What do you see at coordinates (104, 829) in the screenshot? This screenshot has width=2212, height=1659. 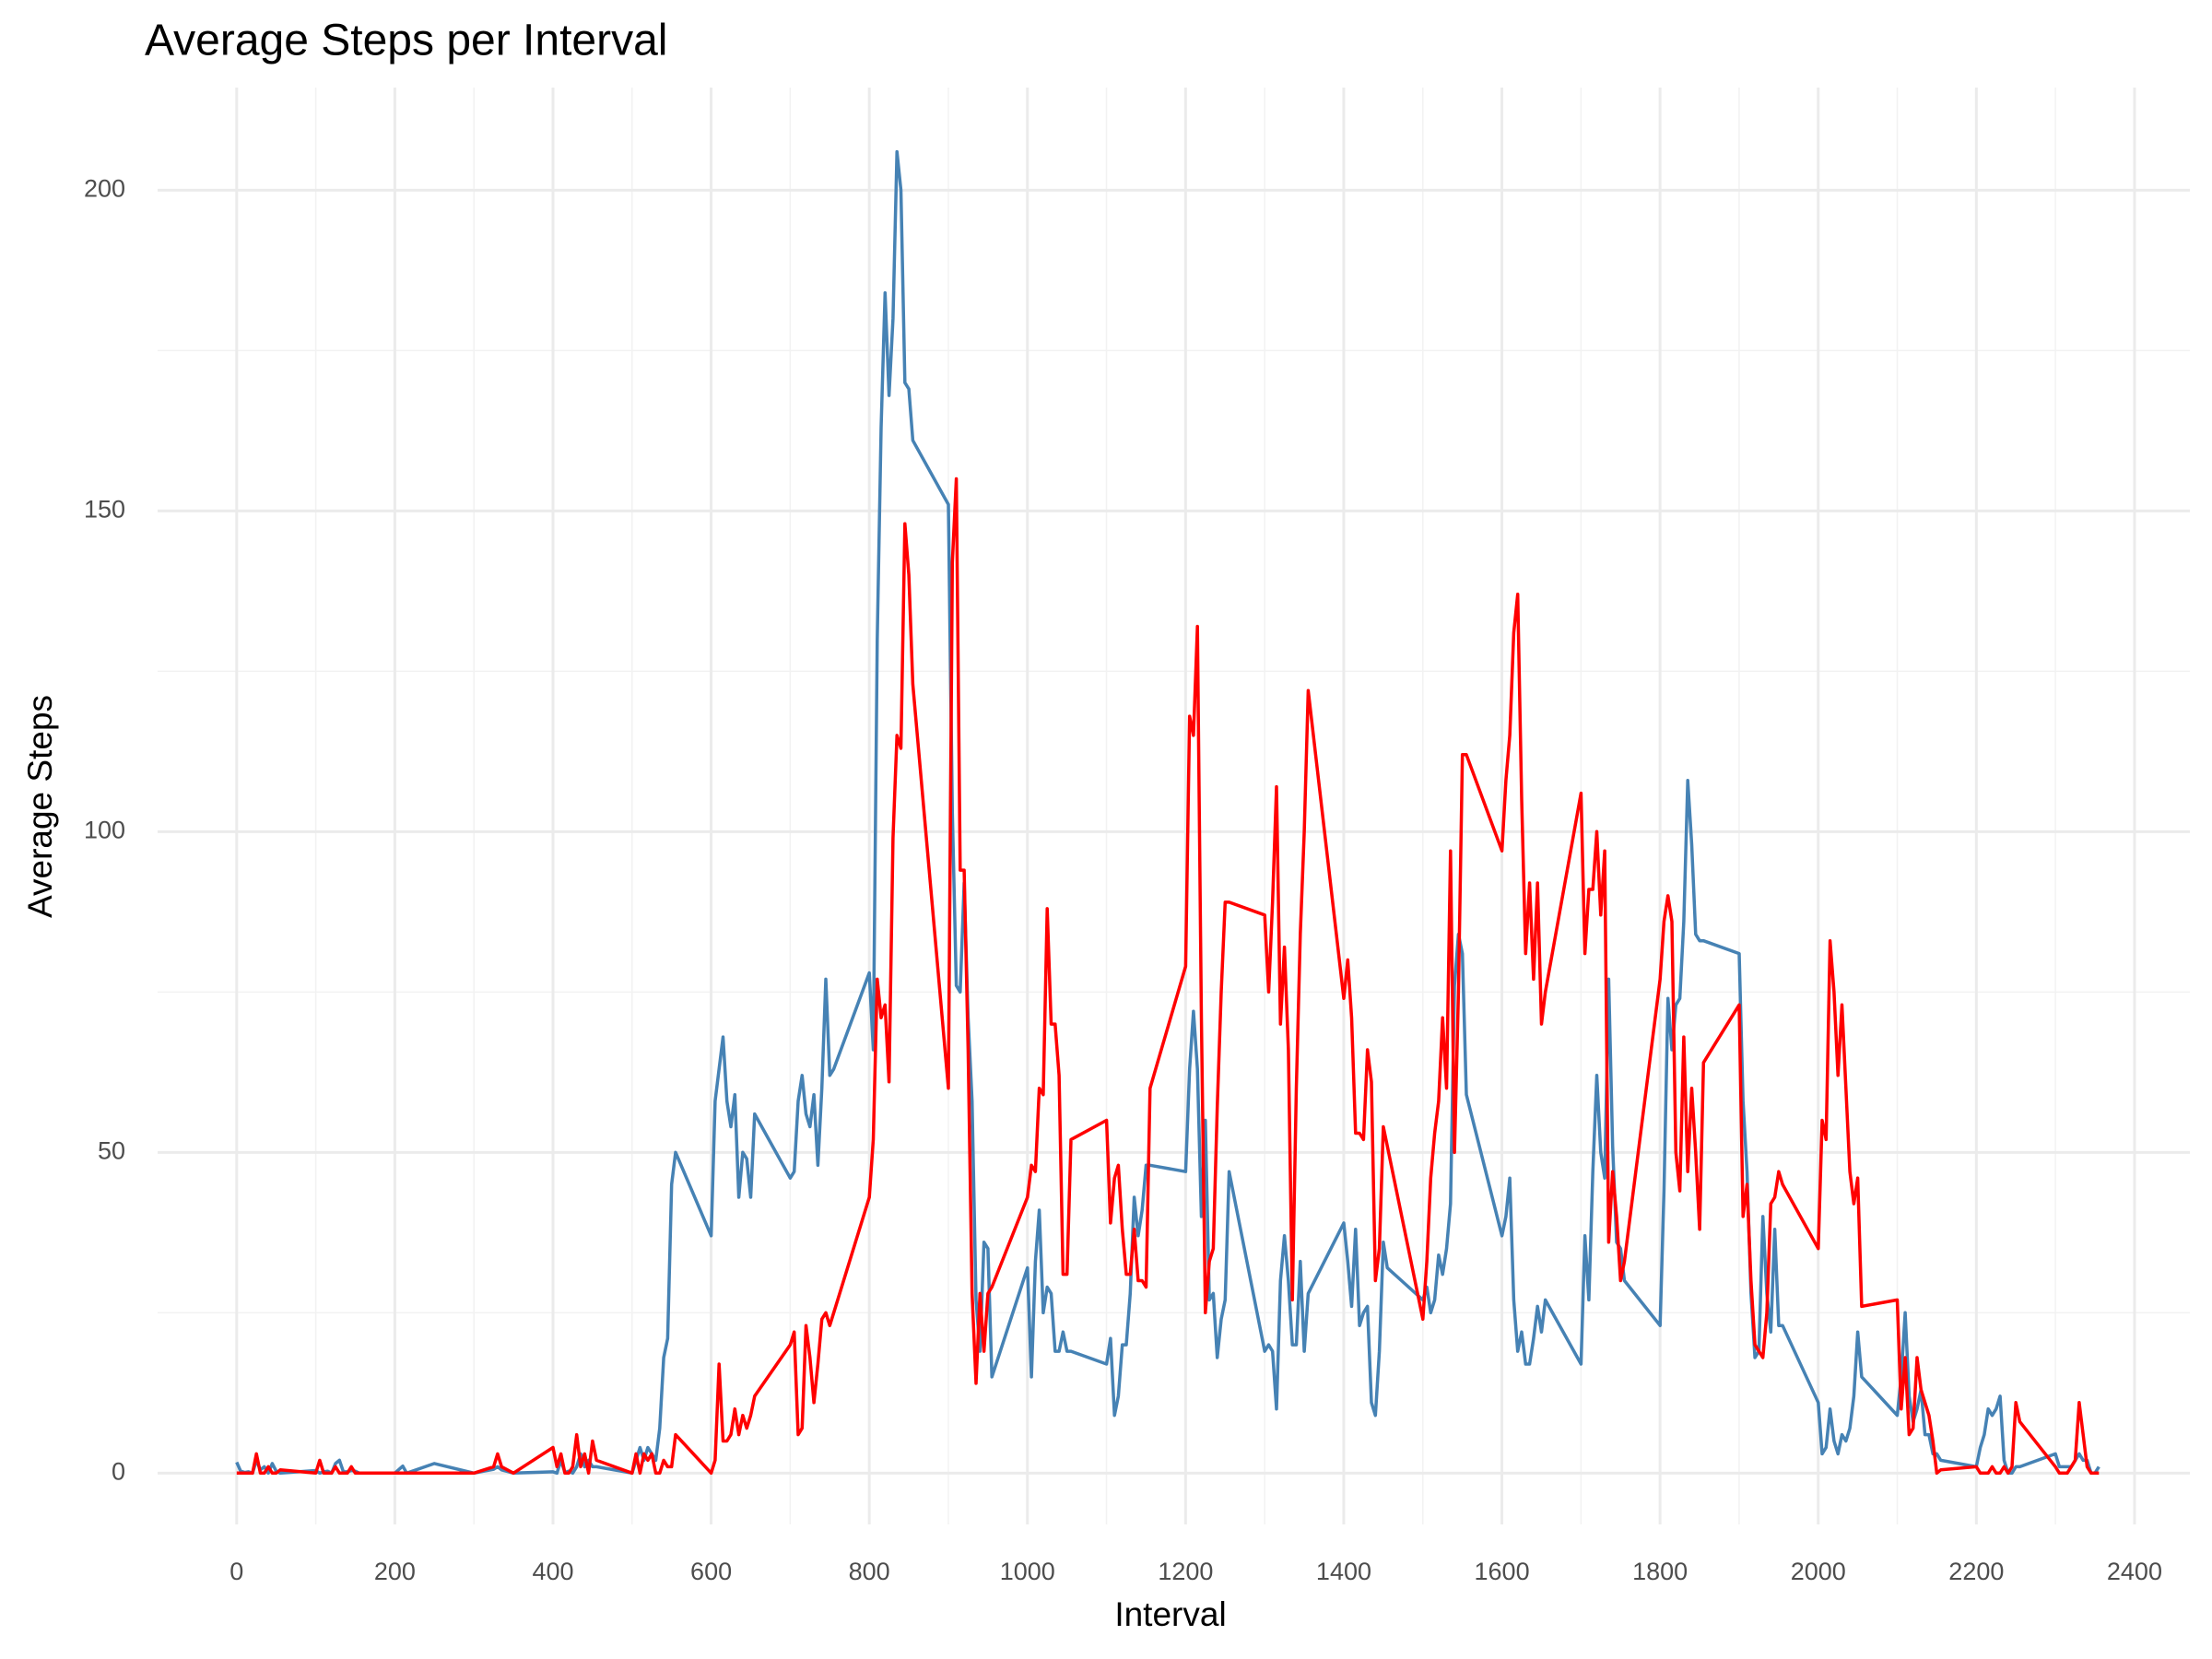 I see `y-tick-label: 100` at bounding box center [104, 829].